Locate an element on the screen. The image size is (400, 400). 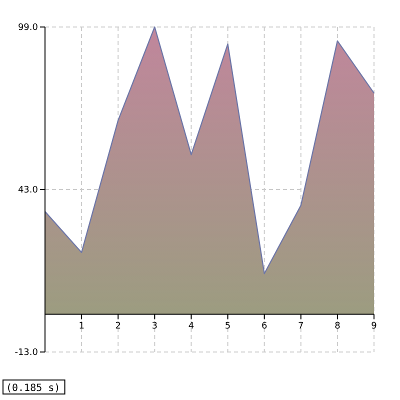
x-tick-label: 5 is located at coordinates (227, 326).